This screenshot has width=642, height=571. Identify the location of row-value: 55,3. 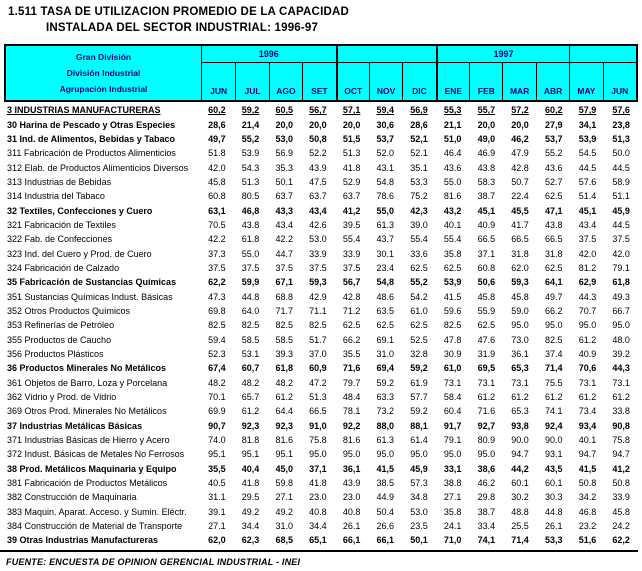
(452, 110).